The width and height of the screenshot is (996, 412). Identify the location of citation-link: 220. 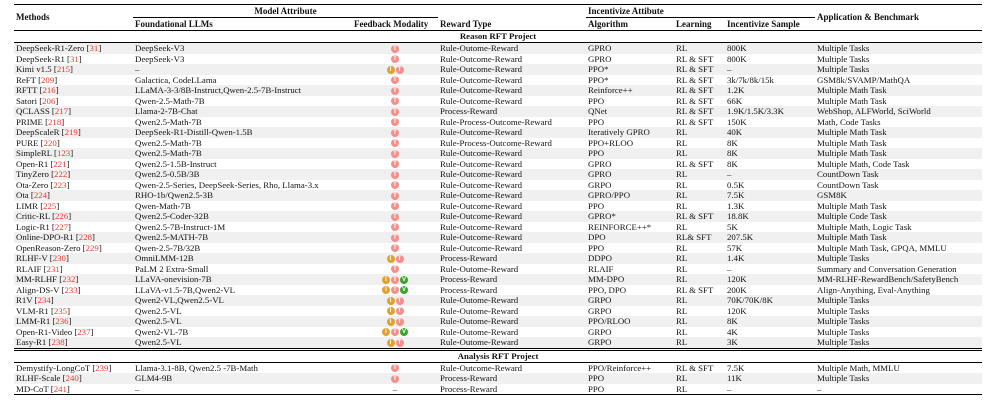
(50, 142).